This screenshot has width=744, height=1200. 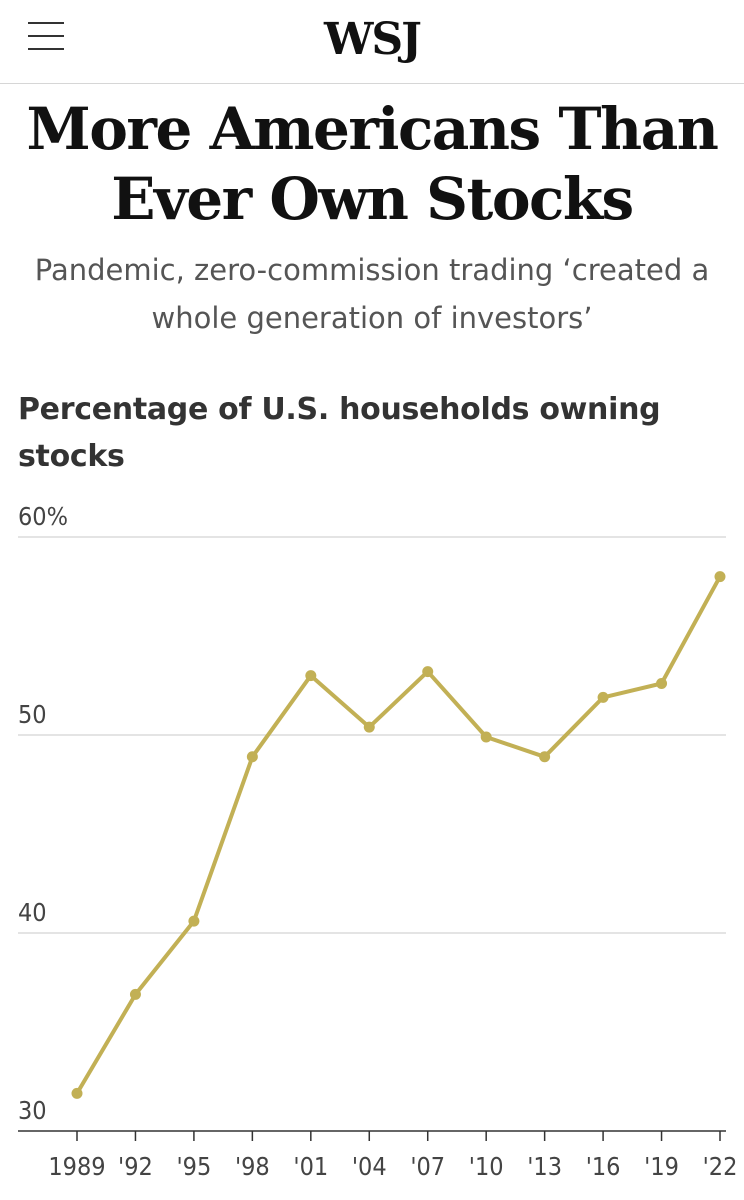 What do you see at coordinates (46, 37) in the screenshot?
I see `hamburger-menu-icon` at bounding box center [46, 37].